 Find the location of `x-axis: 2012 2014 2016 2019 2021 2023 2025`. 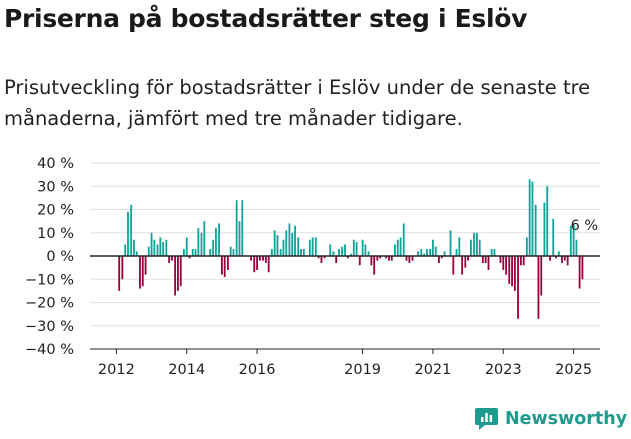

x-axis: 2012 2014 2016 2019 2021 2023 2025 is located at coordinates (345, 363).